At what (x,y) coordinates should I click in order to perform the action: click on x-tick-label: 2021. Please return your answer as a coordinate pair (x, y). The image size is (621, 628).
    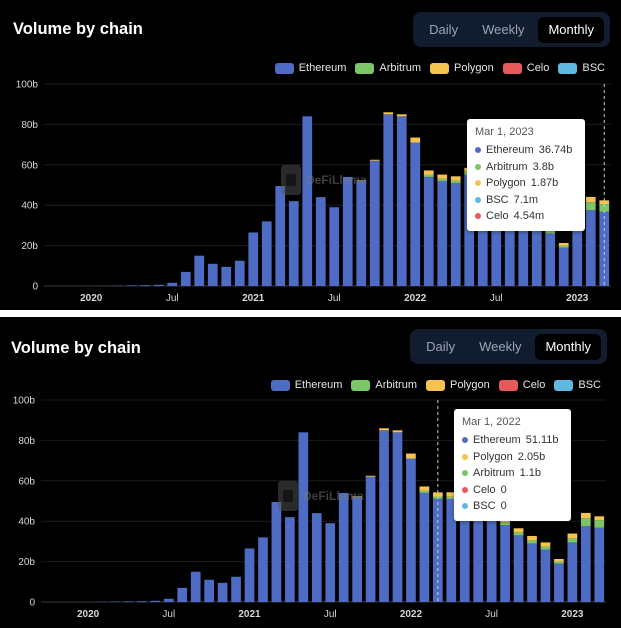
    Looking at the image, I should click on (249, 614).